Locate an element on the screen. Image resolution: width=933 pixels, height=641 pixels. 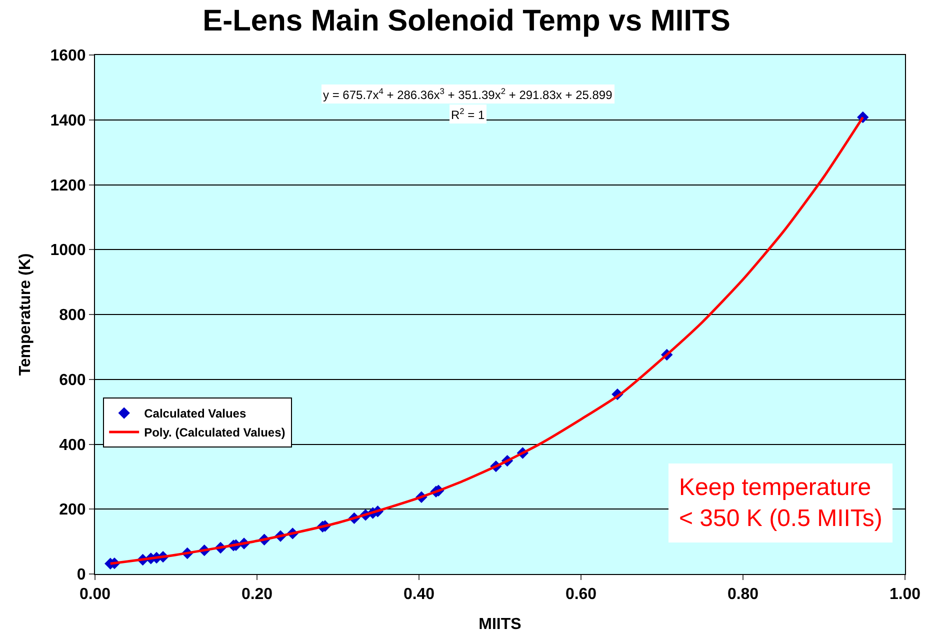
annotation: R$^{2}$ = 1 is located at coordinates (468, 114).